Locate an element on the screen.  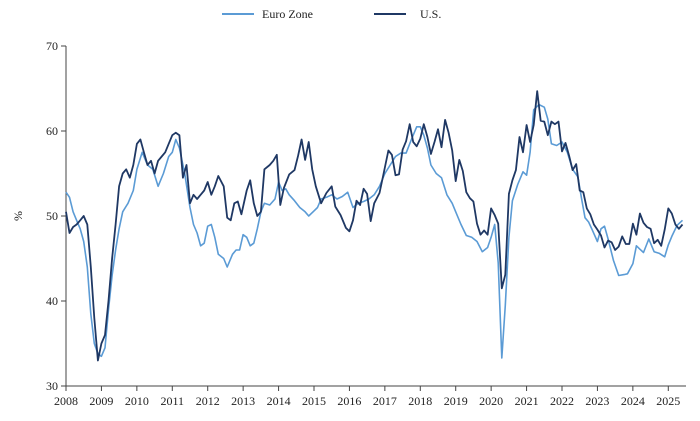
x-tick-label: 2008 is located at coordinates (66, 401).